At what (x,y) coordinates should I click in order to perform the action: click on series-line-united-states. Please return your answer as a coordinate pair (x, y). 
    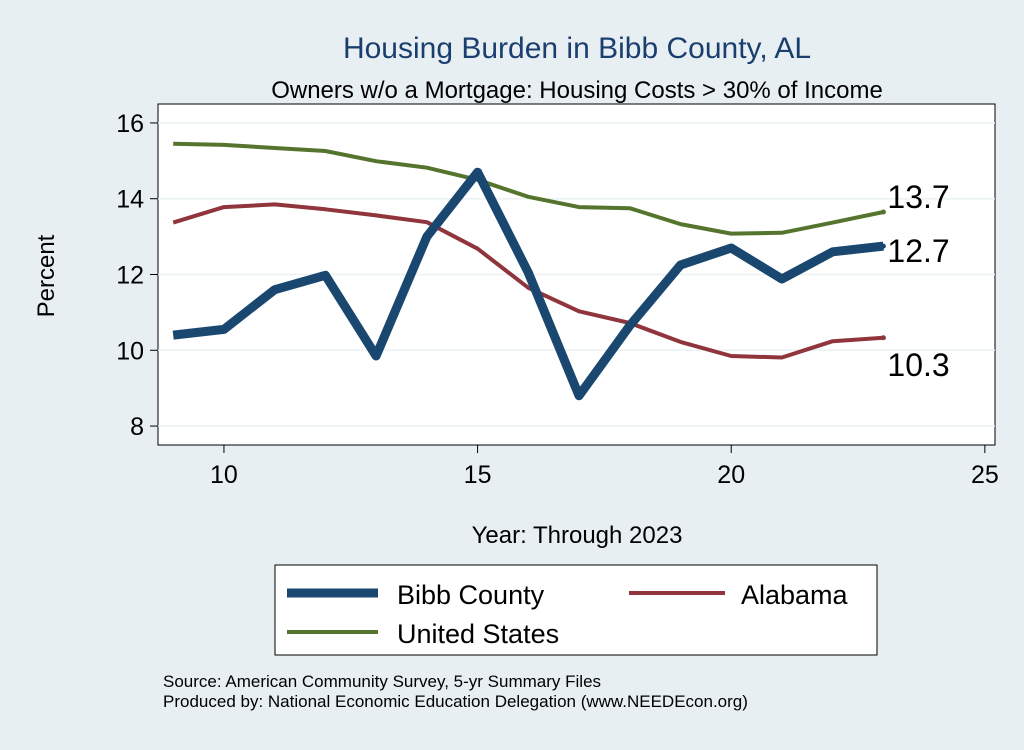
    Looking at the image, I should click on (528, 188).